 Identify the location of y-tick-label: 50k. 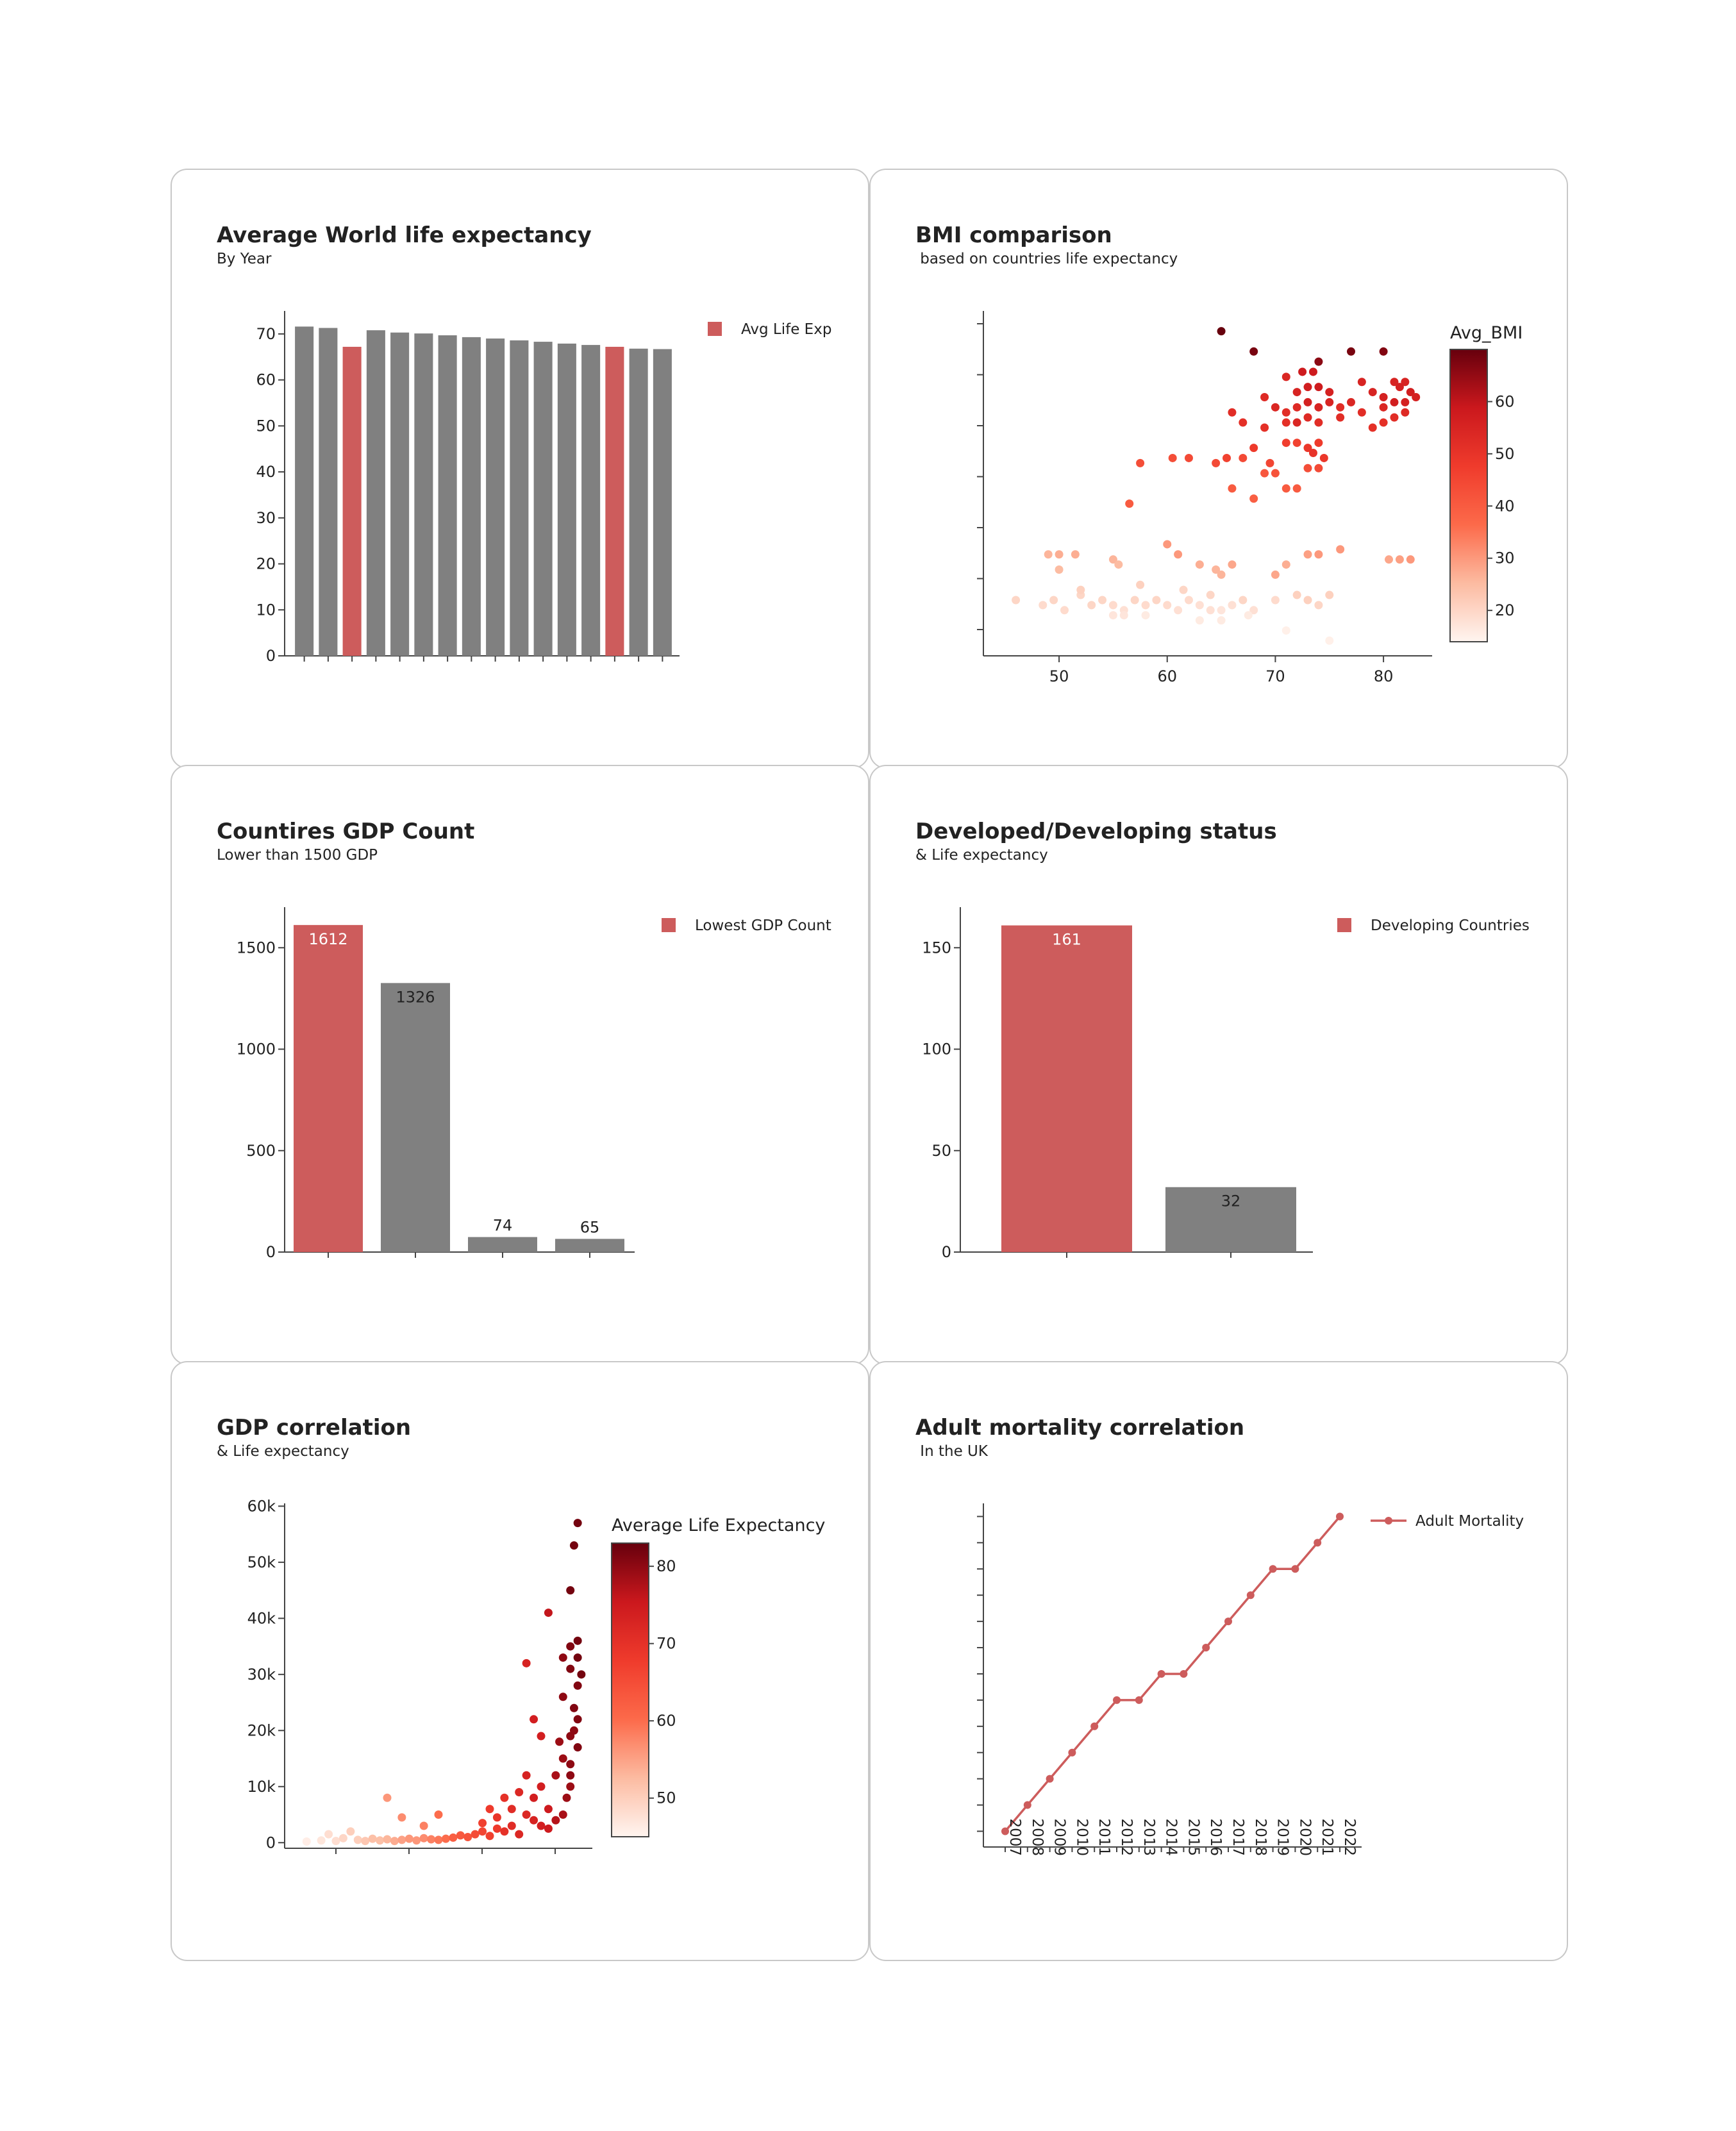
(261, 1562).